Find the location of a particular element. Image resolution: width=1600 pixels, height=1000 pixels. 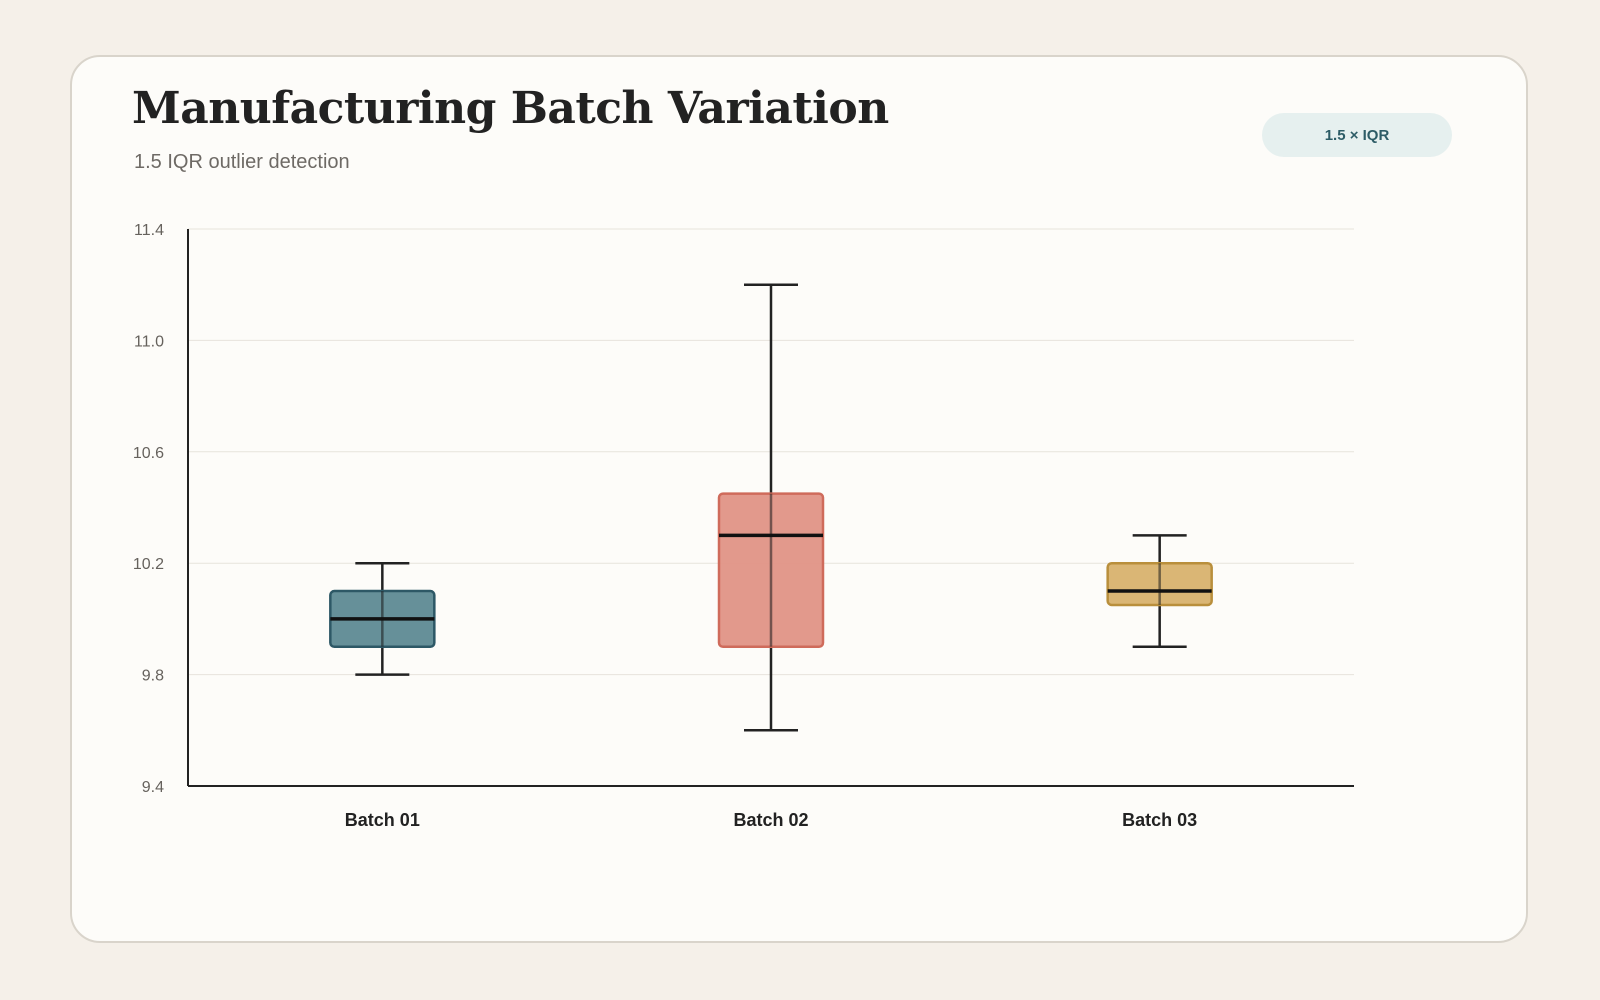

method-badge: 1.5 × IQR is located at coordinates (1357, 135).